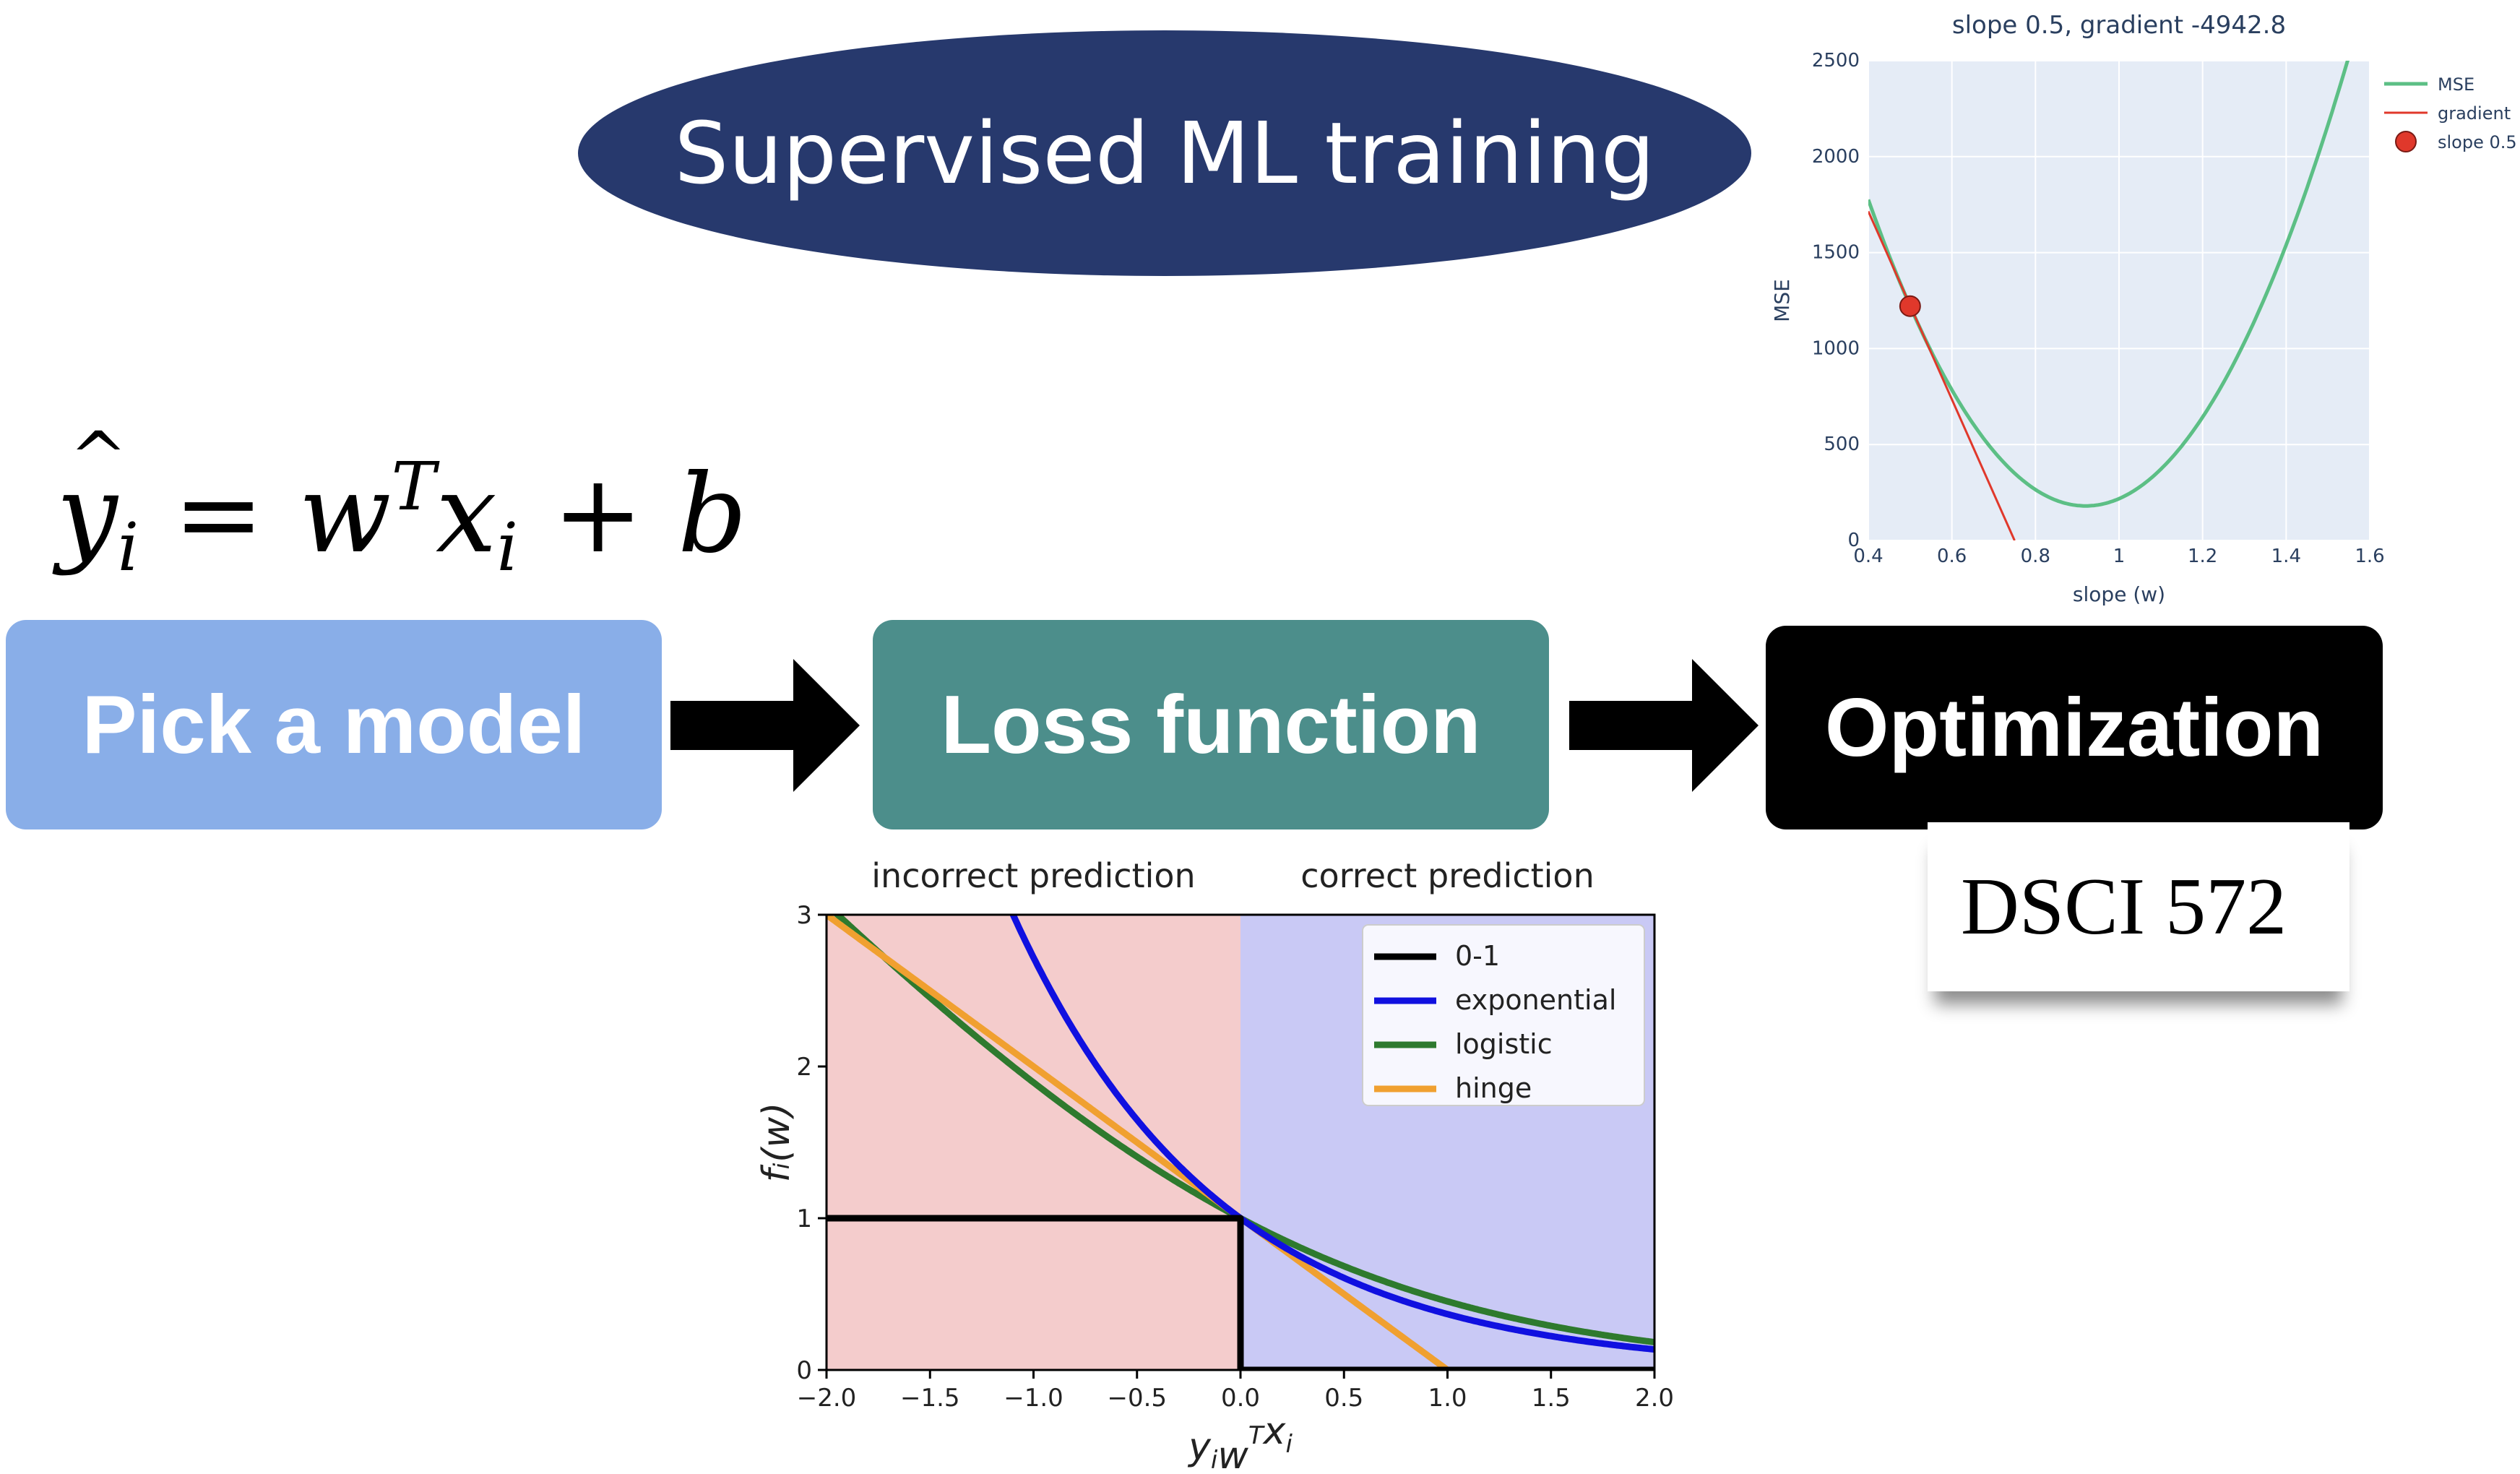 Image resolution: width=2520 pixels, height=1474 pixels. I want to click on region-label: incorrect prediction, so click(1033, 875).